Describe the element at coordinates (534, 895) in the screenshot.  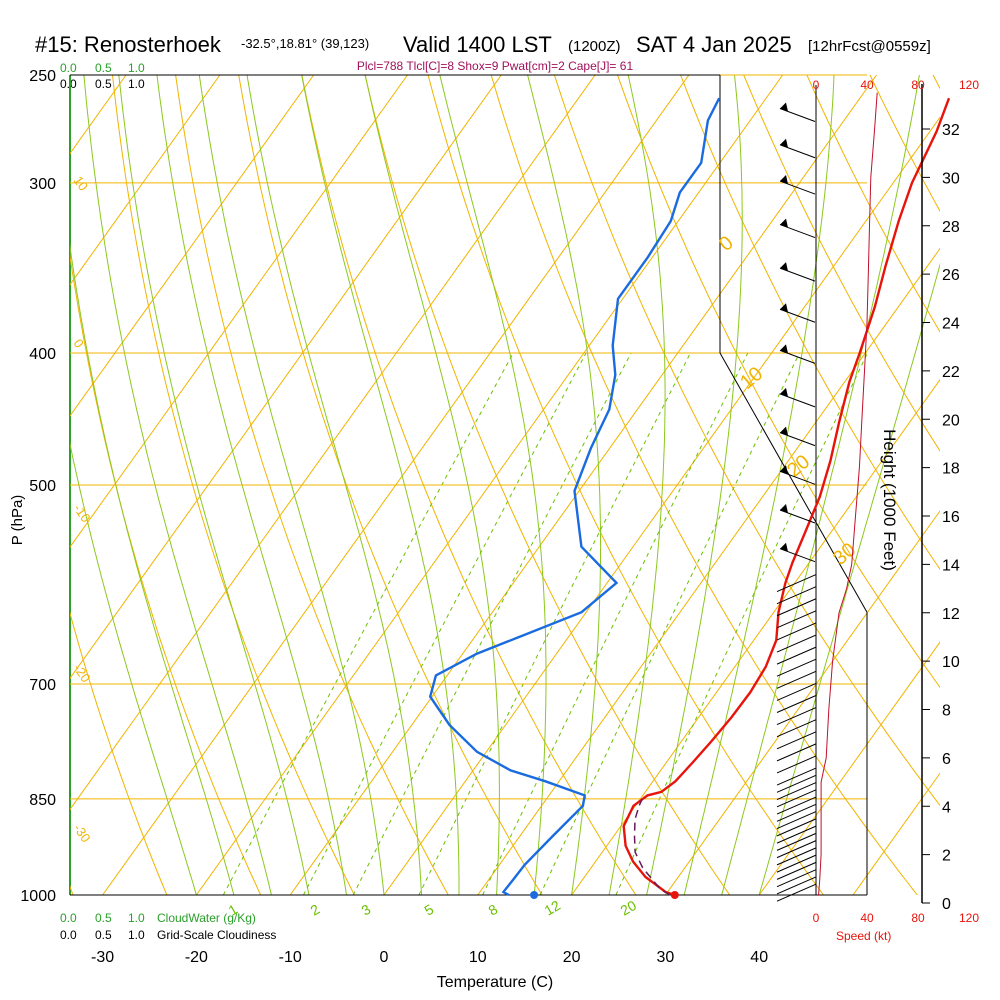
I see `surface-dewpoint-marker` at that location.